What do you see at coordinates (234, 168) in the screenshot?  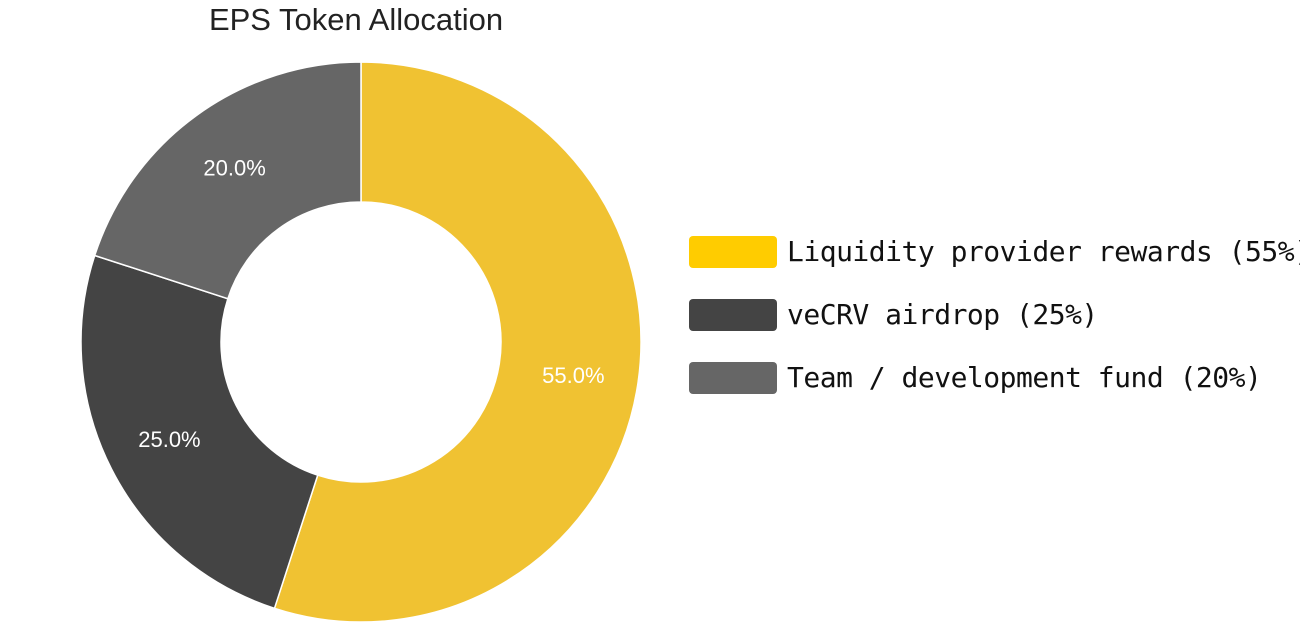 I see `slice-value-label: 20.0%` at bounding box center [234, 168].